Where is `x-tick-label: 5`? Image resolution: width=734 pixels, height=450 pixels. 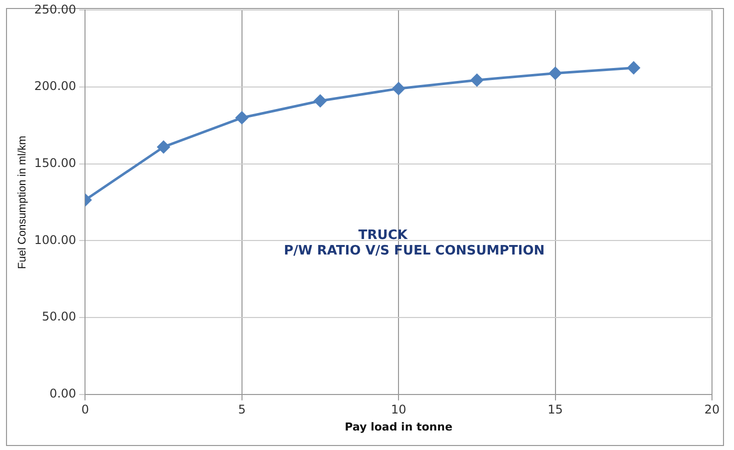
x-tick-label: 5 is located at coordinates (242, 409).